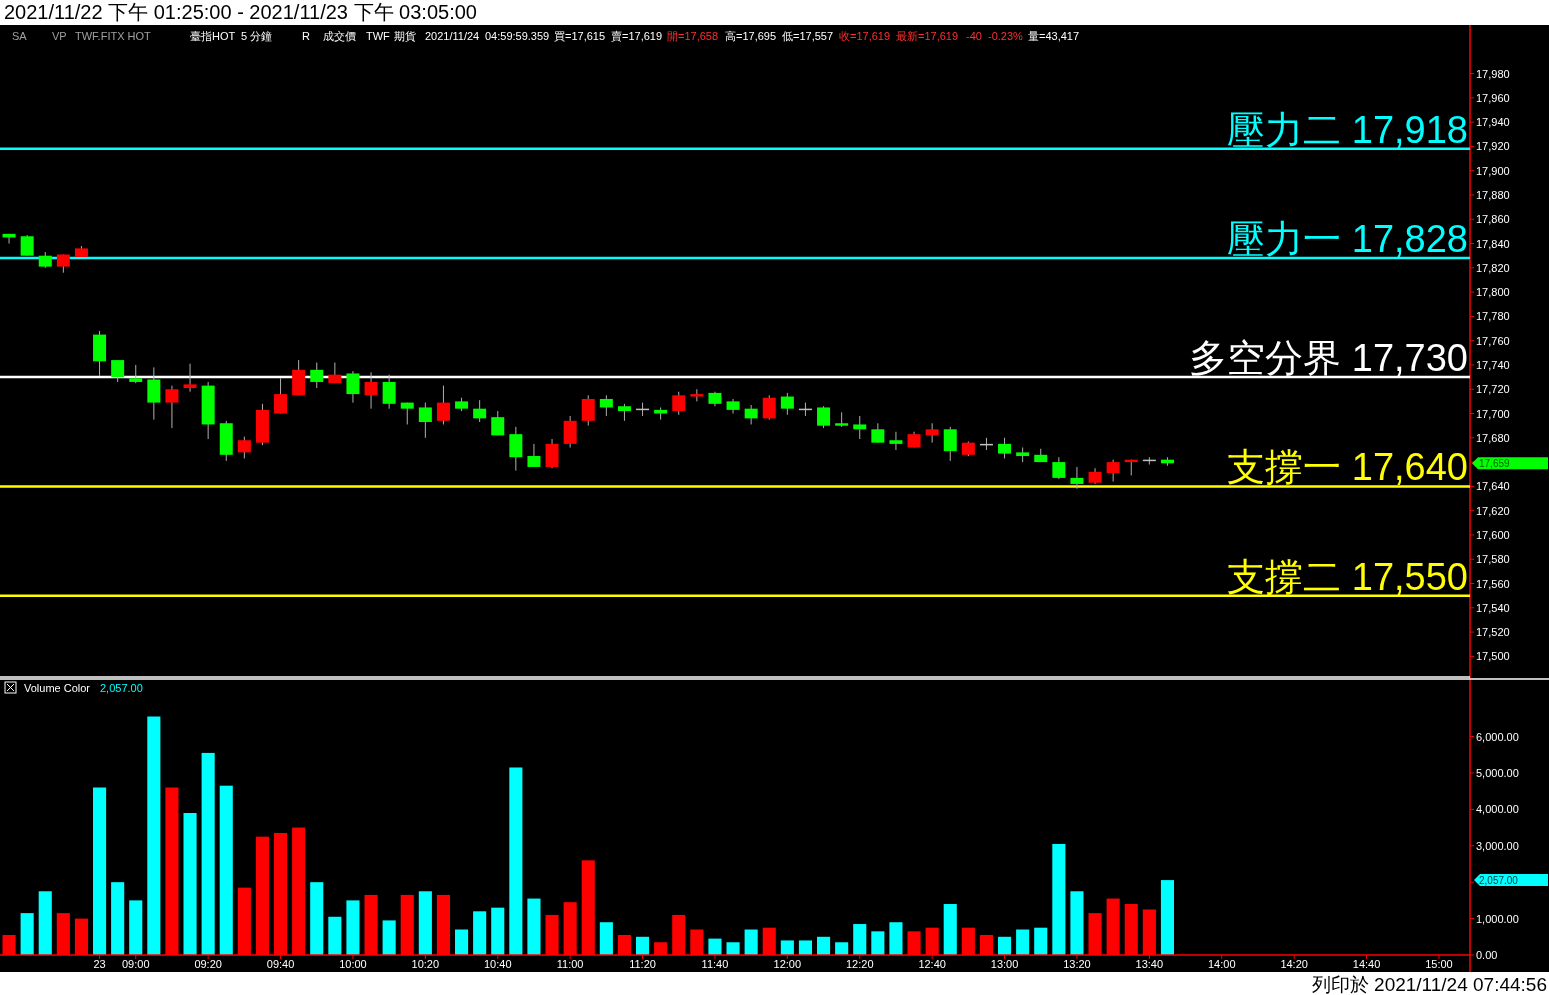 The image size is (1549, 995). Describe the element at coordinates (693, 36) in the screenshot. I see `annotation: 開=17,658` at that location.